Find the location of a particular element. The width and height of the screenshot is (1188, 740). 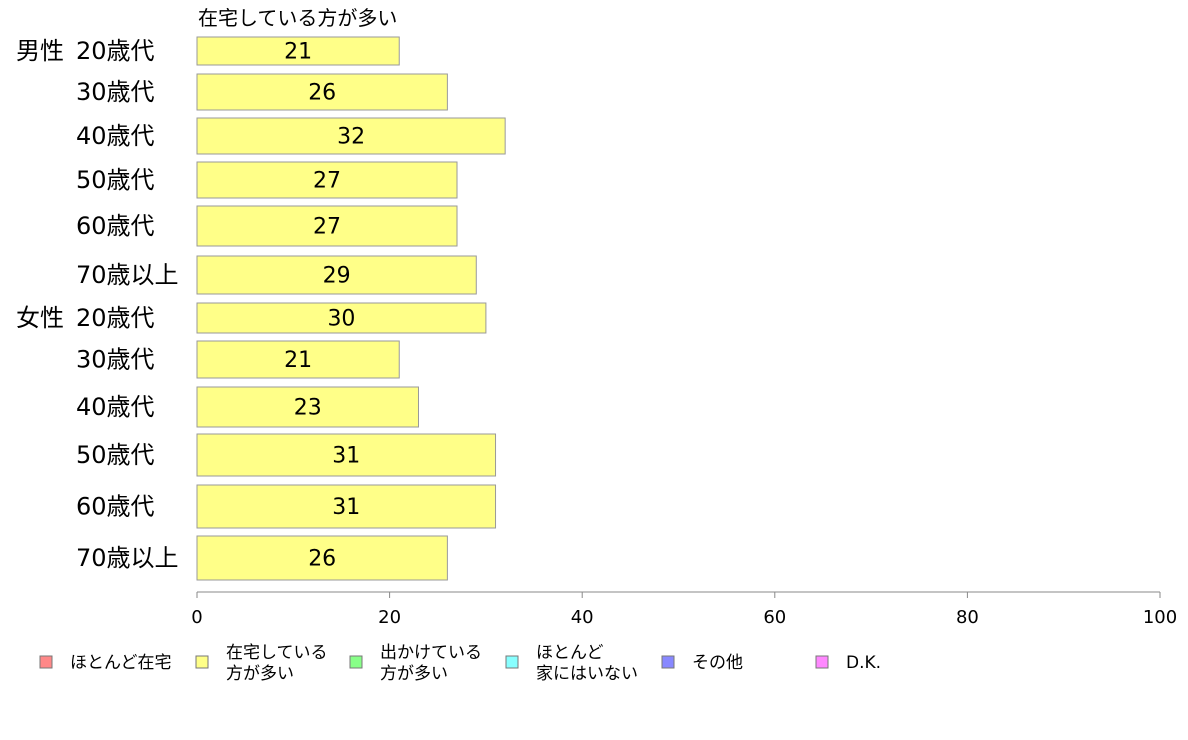

x-tick-label: 60 is located at coordinates (774, 617).